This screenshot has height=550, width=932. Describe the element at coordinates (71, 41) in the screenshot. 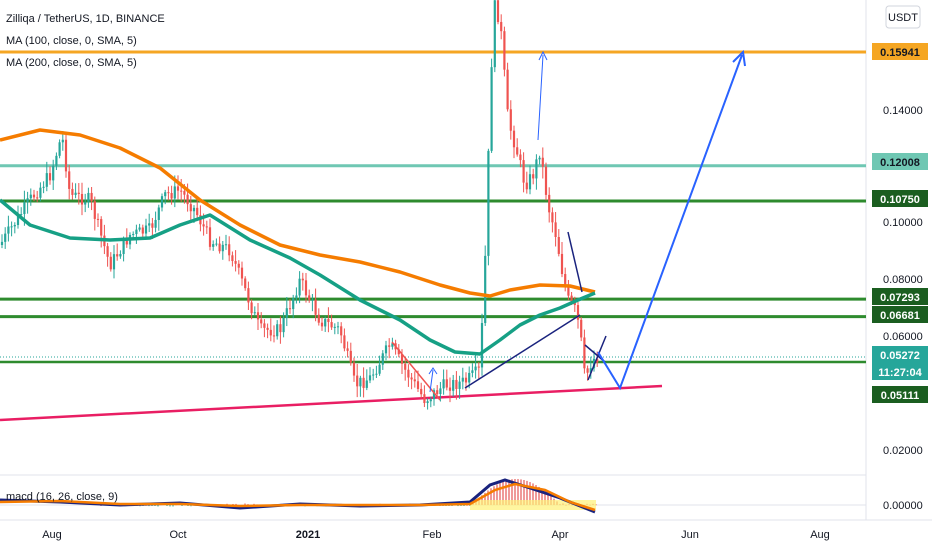

I see `ma100-legend: MA (100, close, 0, SMA, 5)` at that location.